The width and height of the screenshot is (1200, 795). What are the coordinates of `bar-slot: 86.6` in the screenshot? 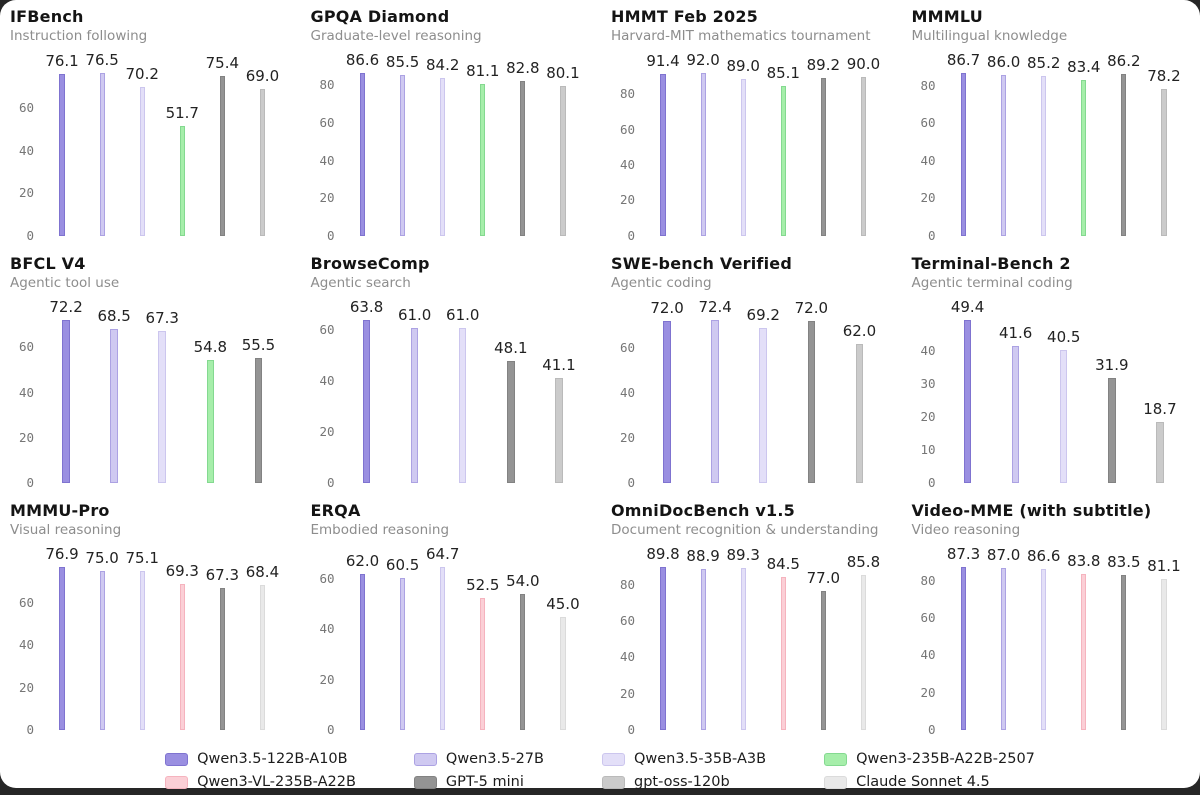 It's located at (363, 142).